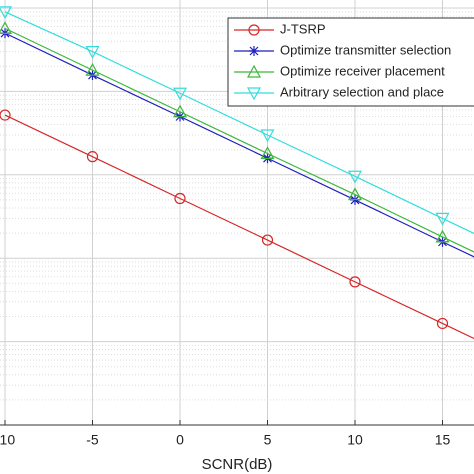 This screenshot has width=474, height=474. What do you see at coordinates (268, 440) in the screenshot?
I see `x-tick-label: 5` at bounding box center [268, 440].